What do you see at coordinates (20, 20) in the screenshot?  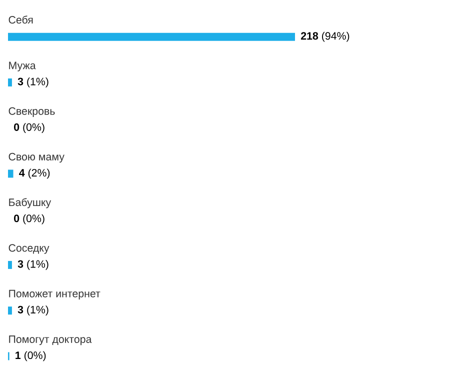 I see `y-tick-label: Себя` at bounding box center [20, 20].